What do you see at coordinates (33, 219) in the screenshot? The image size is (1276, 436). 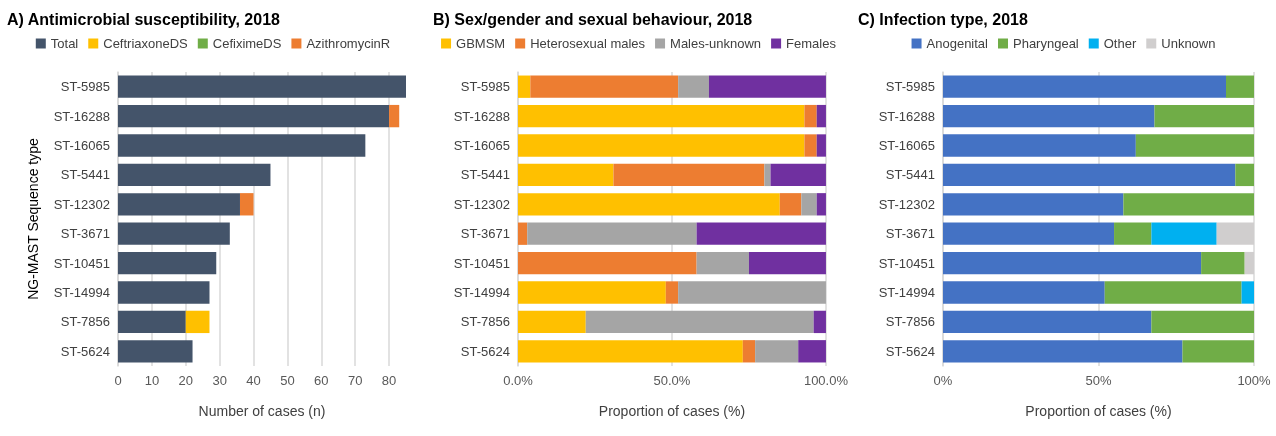 I see `y-axis-title: NG-MAST Sequence type` at bounding box center [33, 219].